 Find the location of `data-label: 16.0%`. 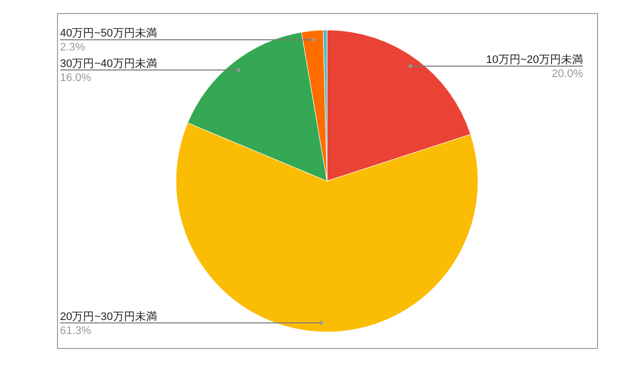

data-label: 16.0% is located at coordinates (76, 78).